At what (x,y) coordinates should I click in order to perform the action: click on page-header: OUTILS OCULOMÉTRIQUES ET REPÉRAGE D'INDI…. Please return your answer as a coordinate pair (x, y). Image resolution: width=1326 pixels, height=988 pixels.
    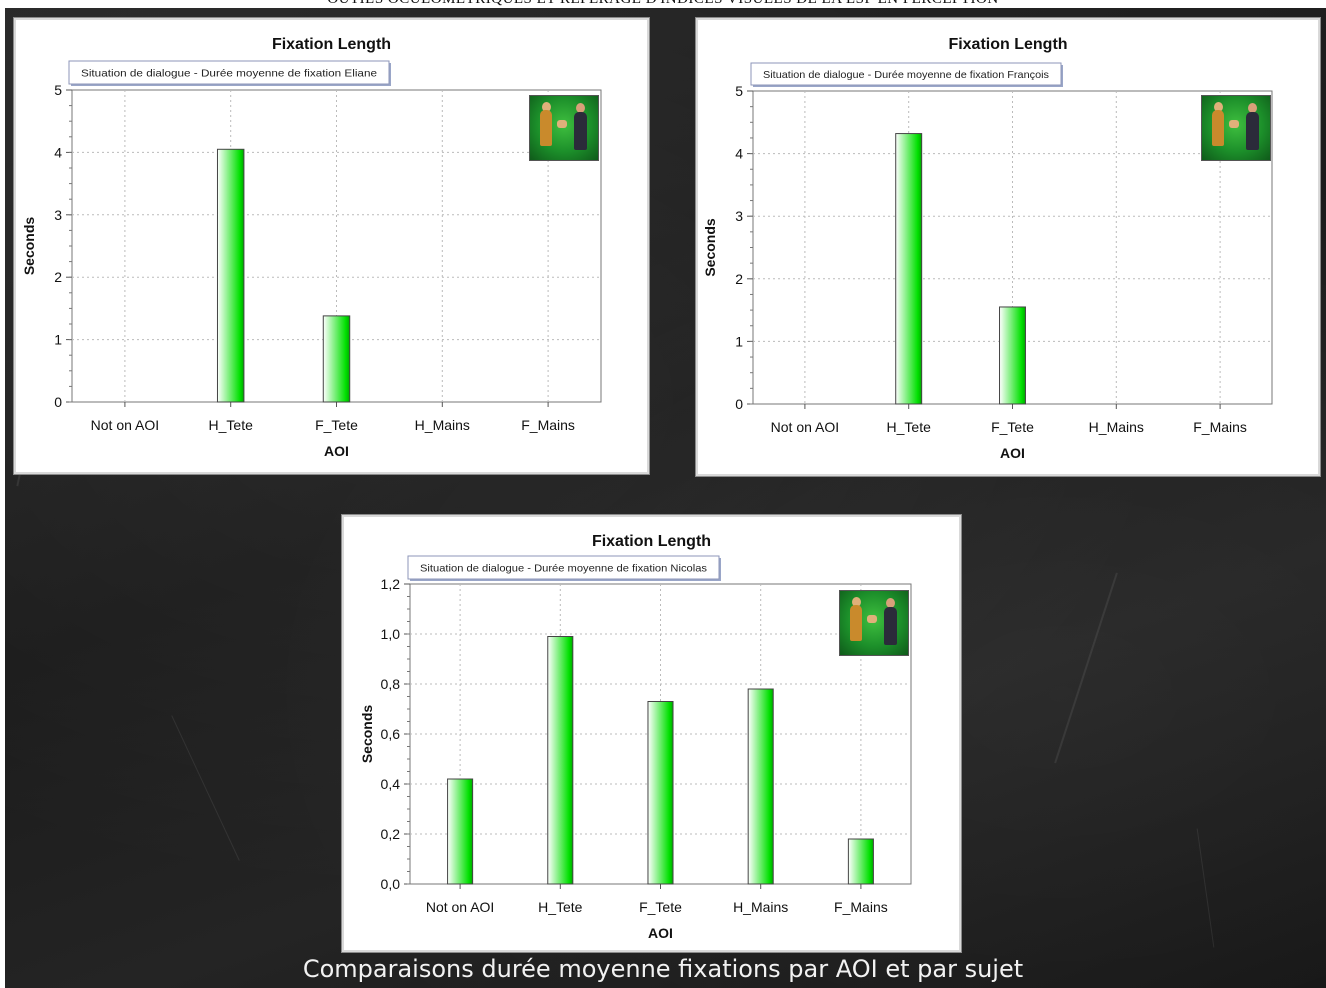
    Looking at the image, I should click on (663, 5).